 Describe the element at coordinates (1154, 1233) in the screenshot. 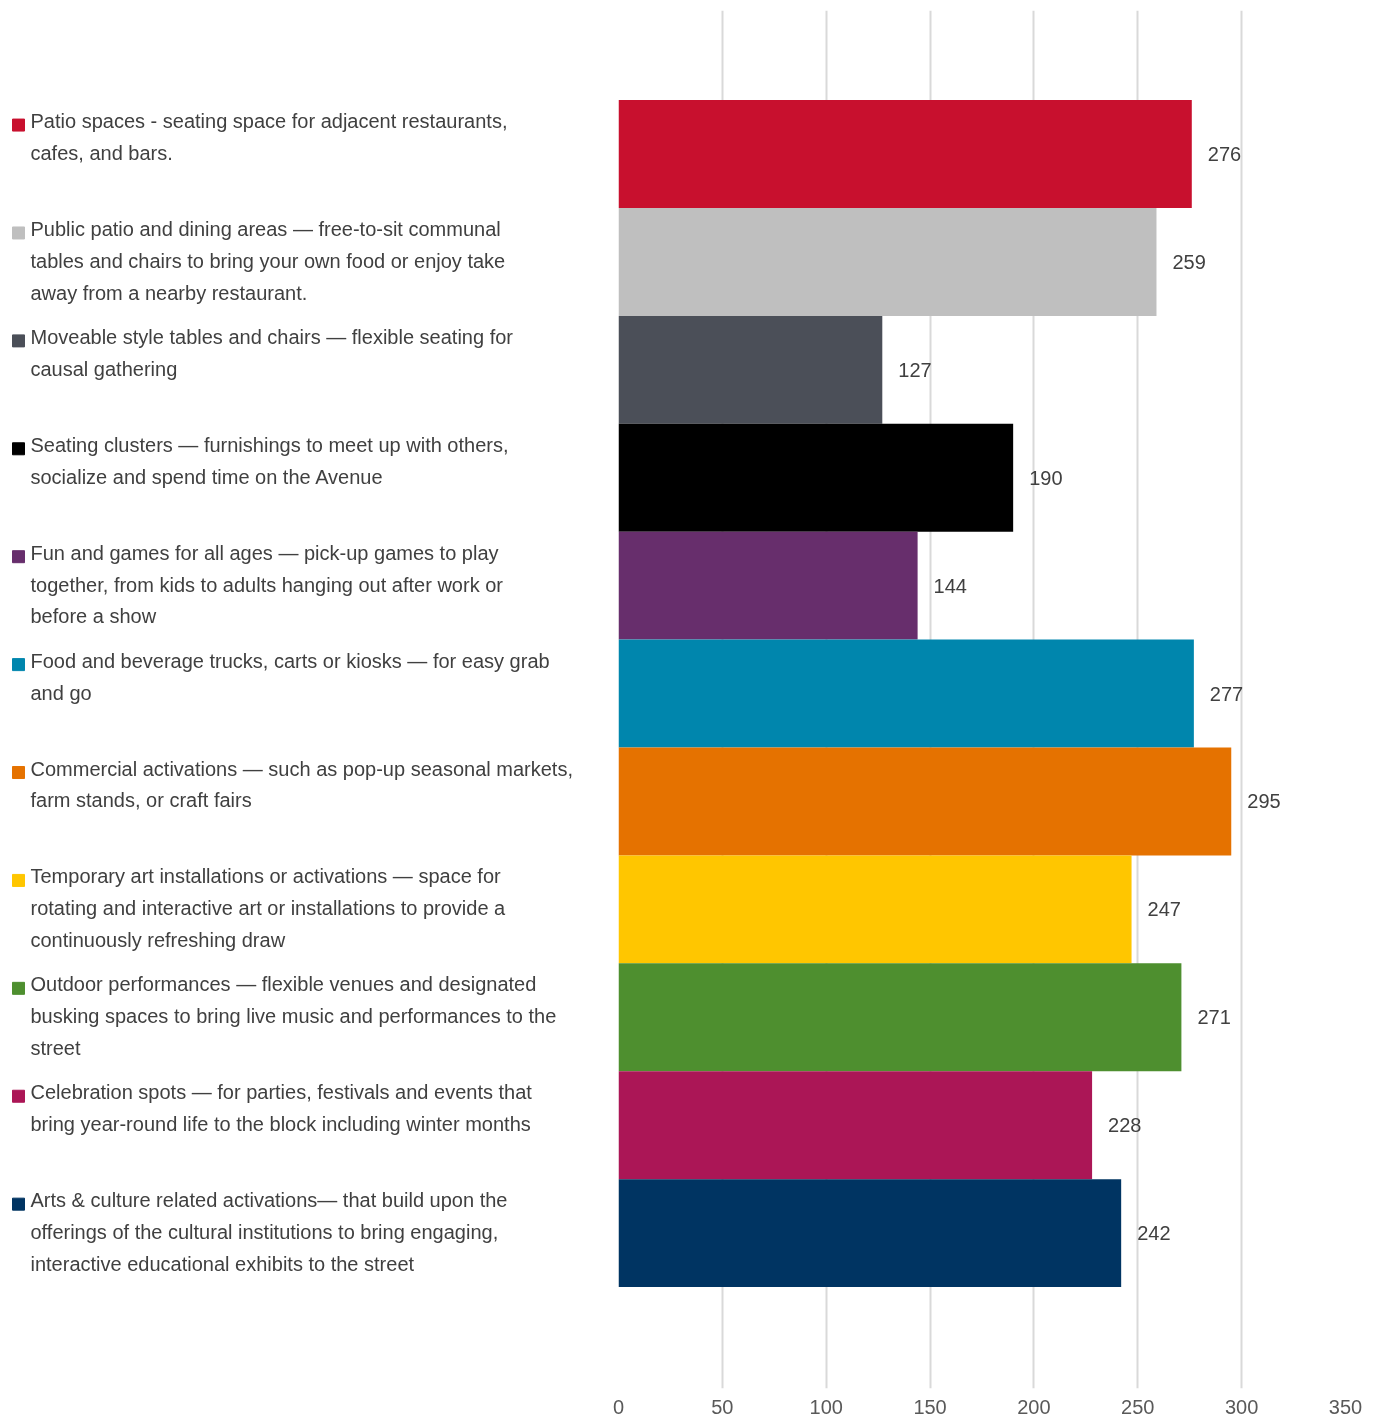

I see `data-label: 242` at that location.